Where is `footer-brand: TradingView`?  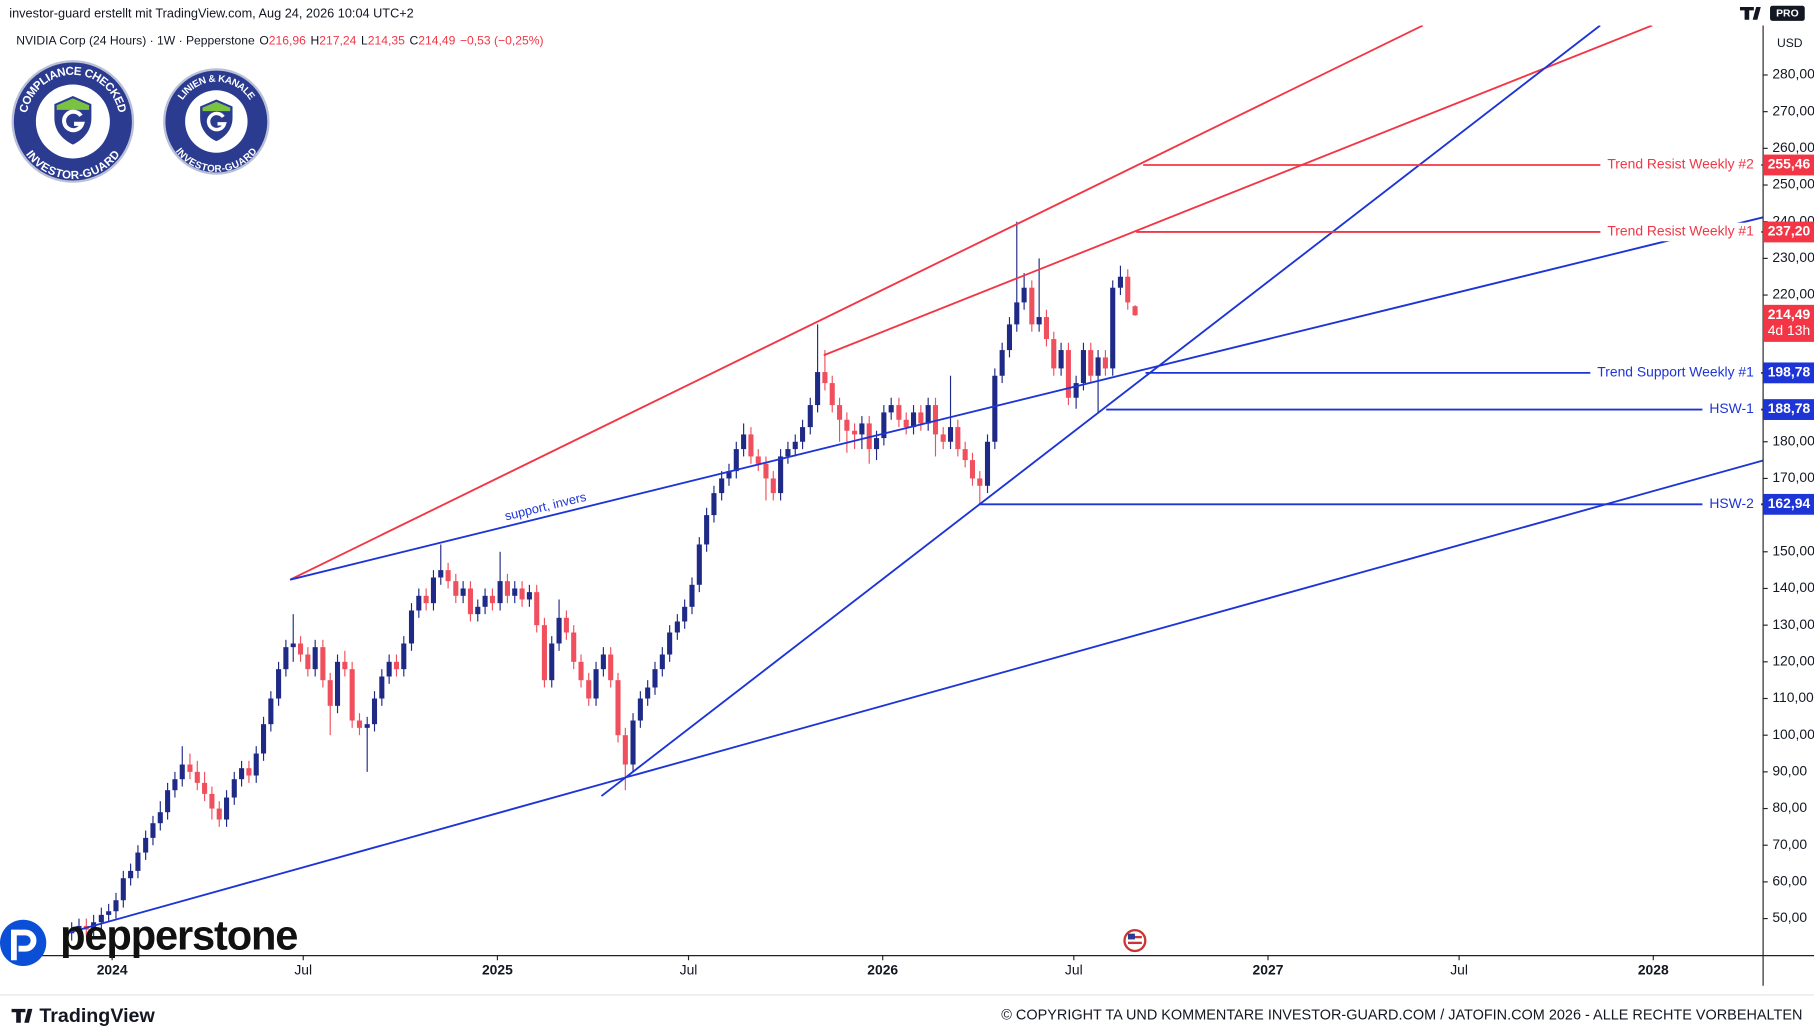 footer-brand: TradingView is located at coordinates (97, 1016).